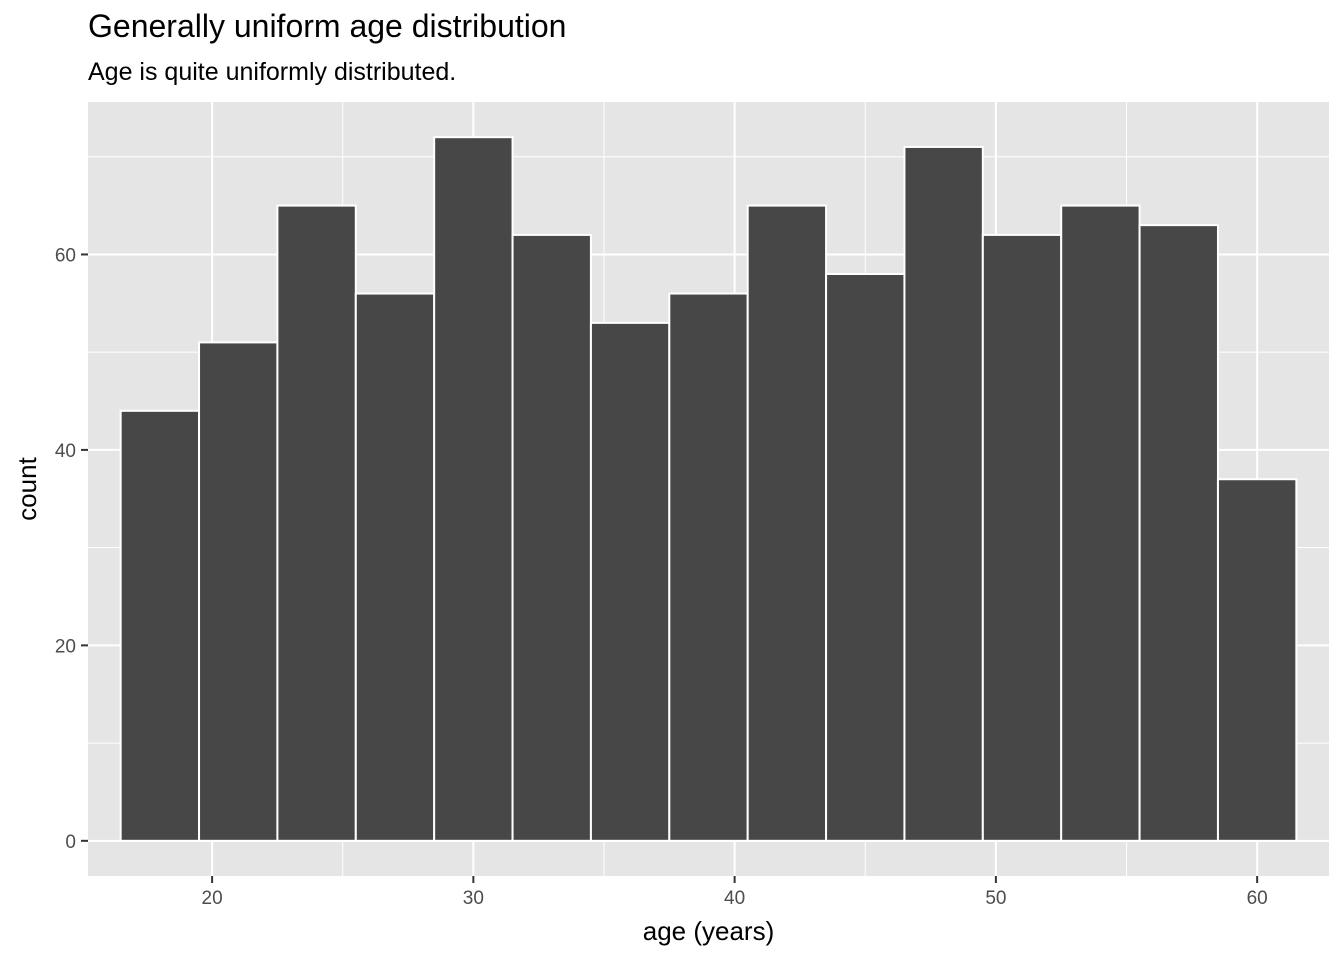 The height and width of the screenshot is (960, 1344). Describe the element at coordinates (1257, 898) in the screenshot. I see `x-tick-label: 60` at that location.